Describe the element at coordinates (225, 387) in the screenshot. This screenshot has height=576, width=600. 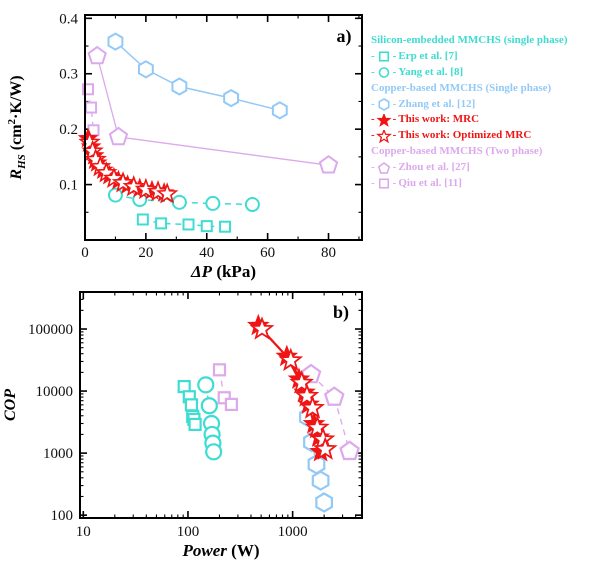
I see `series-qiu` at that location.